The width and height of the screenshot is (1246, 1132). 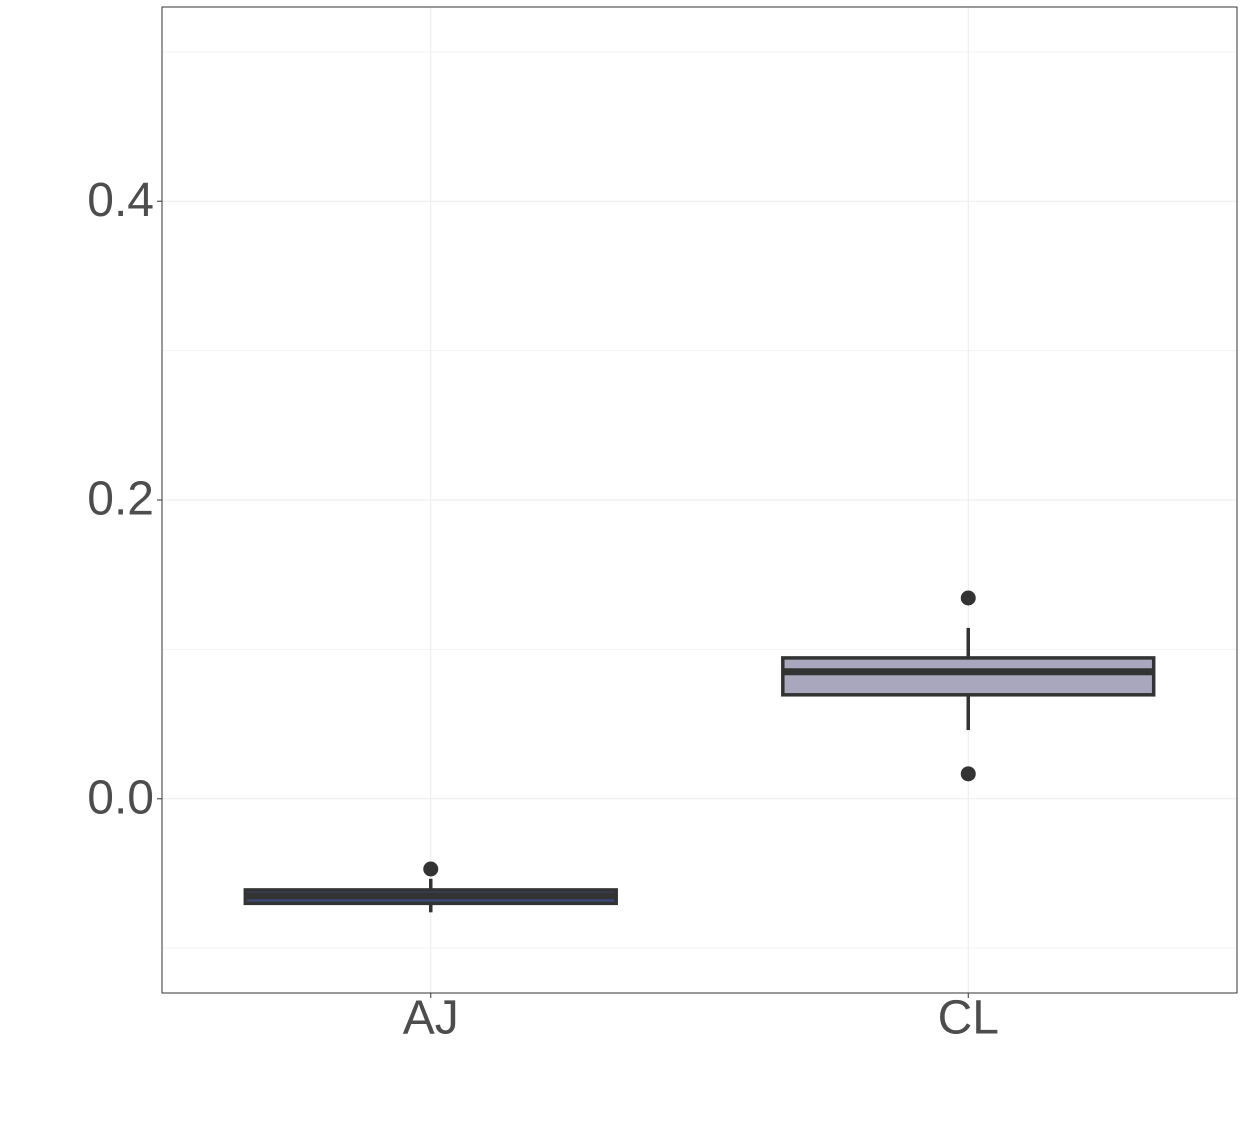 I want to click on x-tick-label: CL, so click(x=968, y=1018).